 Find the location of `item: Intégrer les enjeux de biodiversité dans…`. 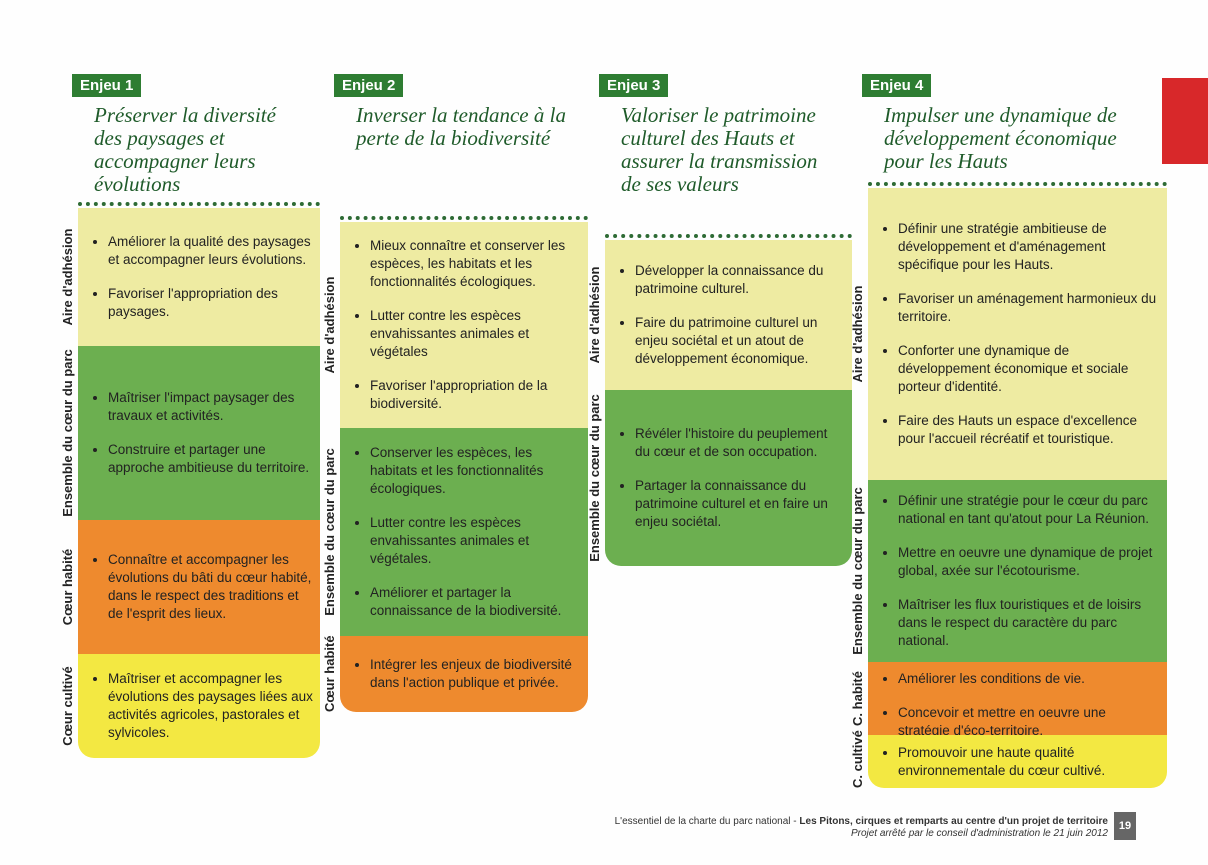

item: Intégrer les enjeux de biodiversité dans… is located at coordinates (476, 674).